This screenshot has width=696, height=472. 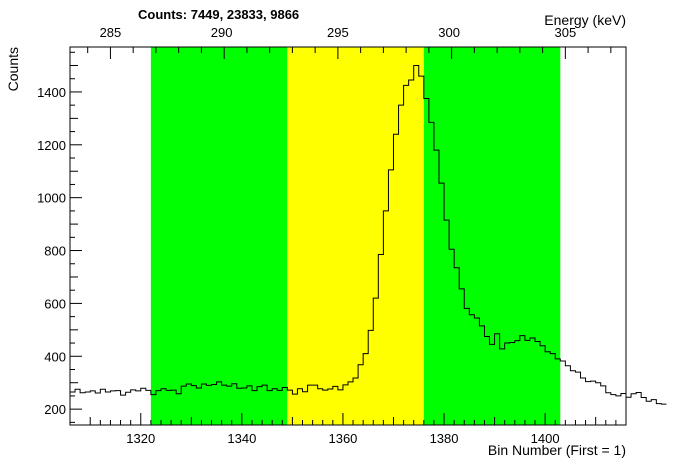 What do you see at coordinates (51, 198) in the screenshot?
I see `y-tick-label: 1000` at bounding box center [51, 198].